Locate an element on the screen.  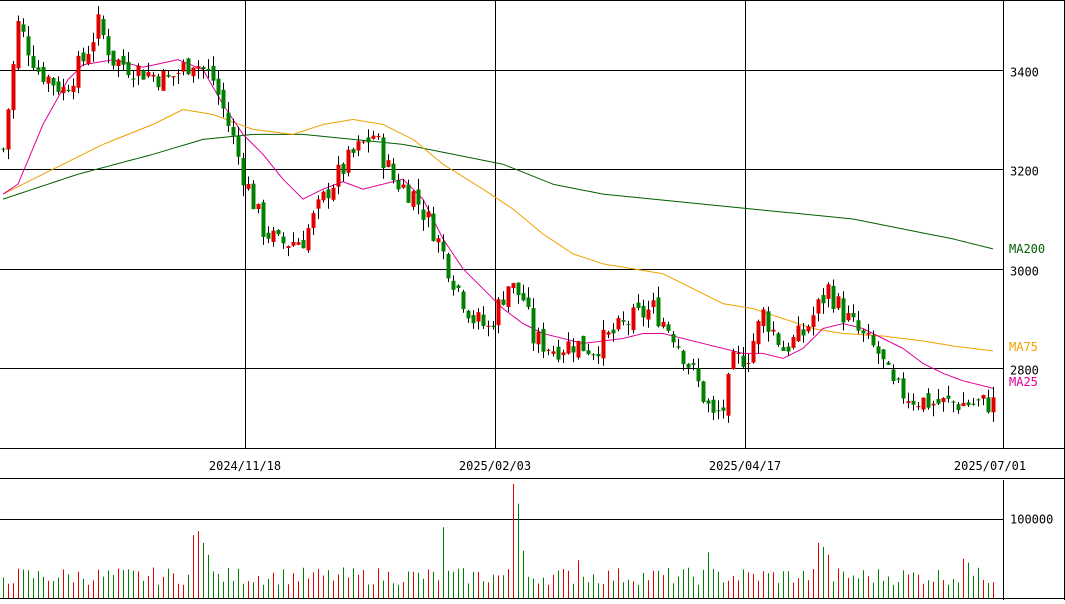
price-tick-label: 3000 is located at coordinates (1024, 272).